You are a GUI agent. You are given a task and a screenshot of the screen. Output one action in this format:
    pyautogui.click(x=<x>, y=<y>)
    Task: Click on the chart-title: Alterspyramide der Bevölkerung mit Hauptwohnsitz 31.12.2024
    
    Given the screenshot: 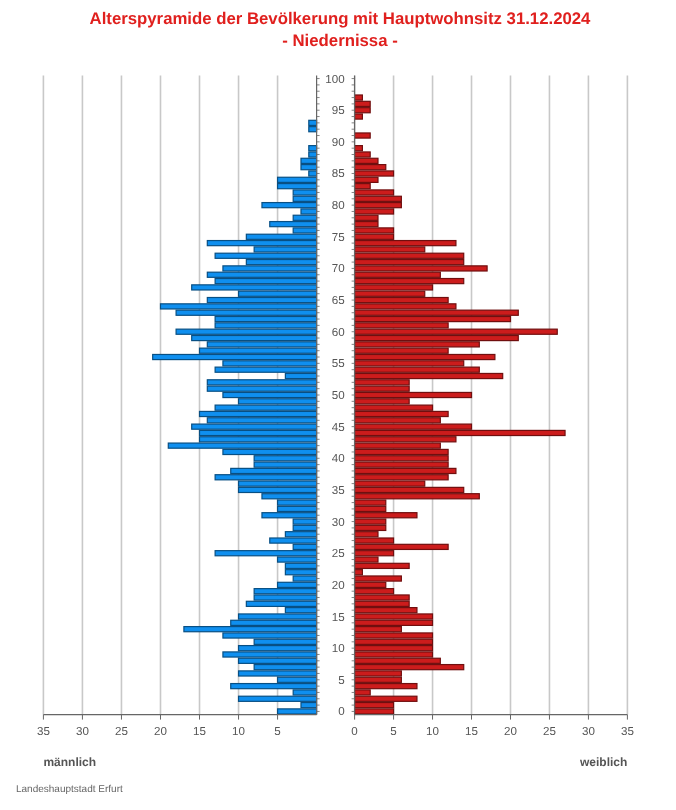 What is the action you would take?
    pyautogui.click(x=340, y=18)
    